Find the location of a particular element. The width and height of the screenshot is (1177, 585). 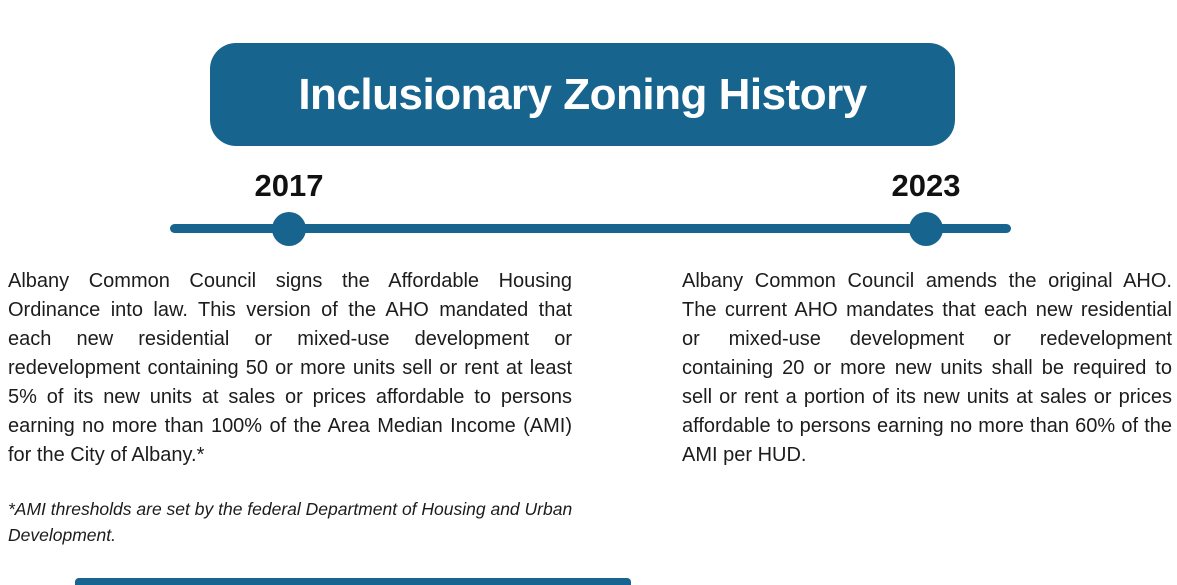

timeline-year-2023: 2023 is located at coordinates (926, 185).